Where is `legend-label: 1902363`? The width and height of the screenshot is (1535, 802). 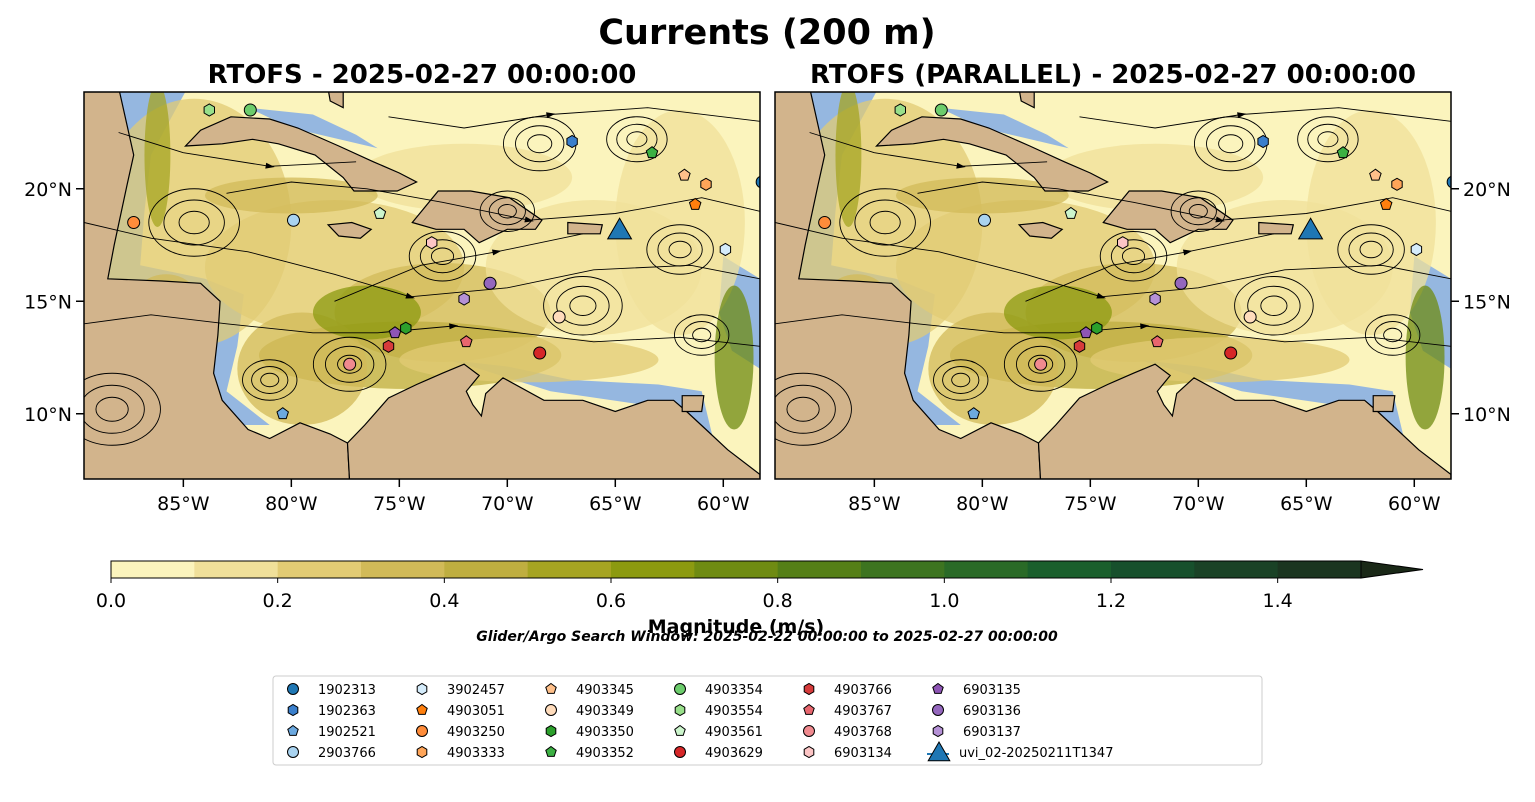
legend-label: 1902363 is located at coordinates (347, 711).